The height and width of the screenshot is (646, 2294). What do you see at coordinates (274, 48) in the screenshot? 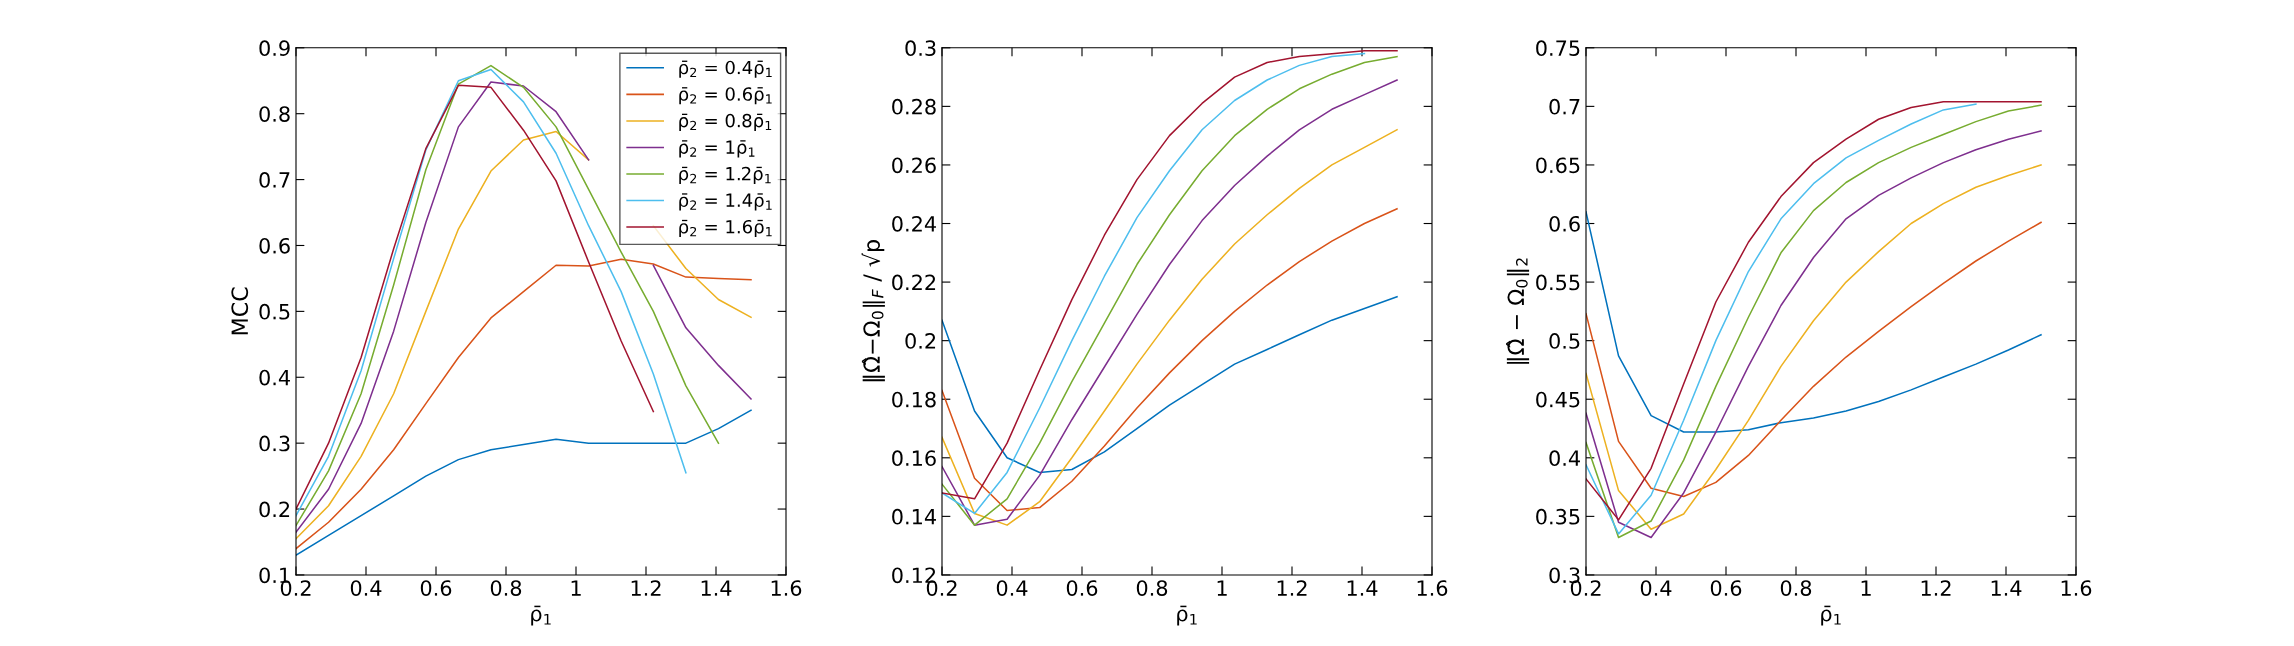
I see `y-tick-label: 0.9` at bounding box center [274, 48].